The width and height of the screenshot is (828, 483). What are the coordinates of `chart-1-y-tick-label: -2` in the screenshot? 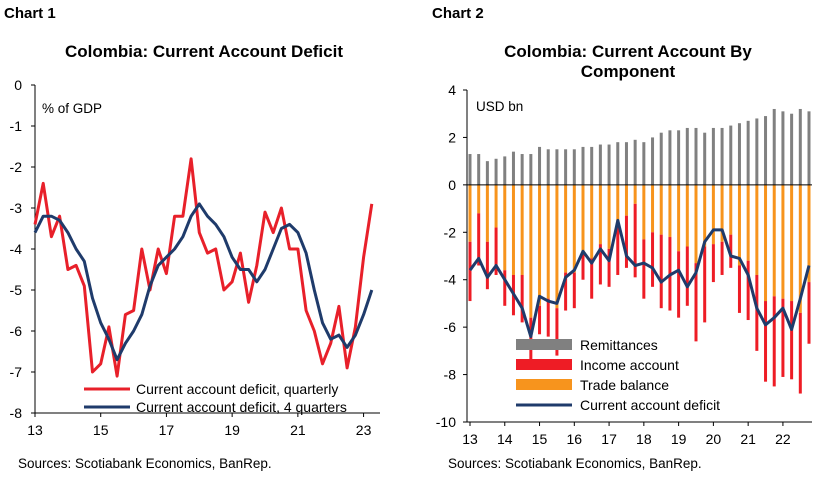 It's located at (16, 167).